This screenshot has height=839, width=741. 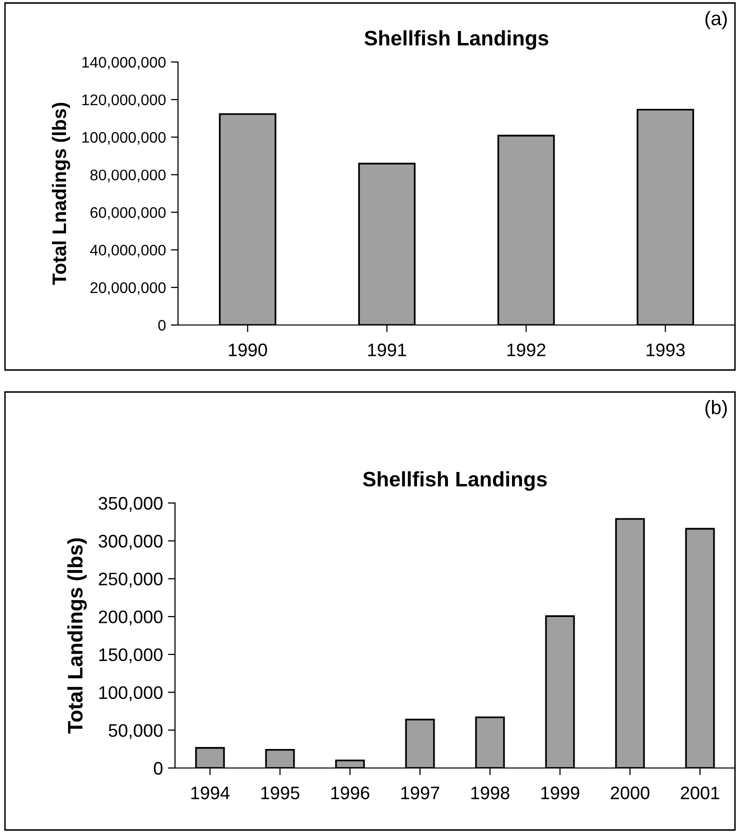 I want to click on x-tick-label: 1997, so click(x=420, y=793).